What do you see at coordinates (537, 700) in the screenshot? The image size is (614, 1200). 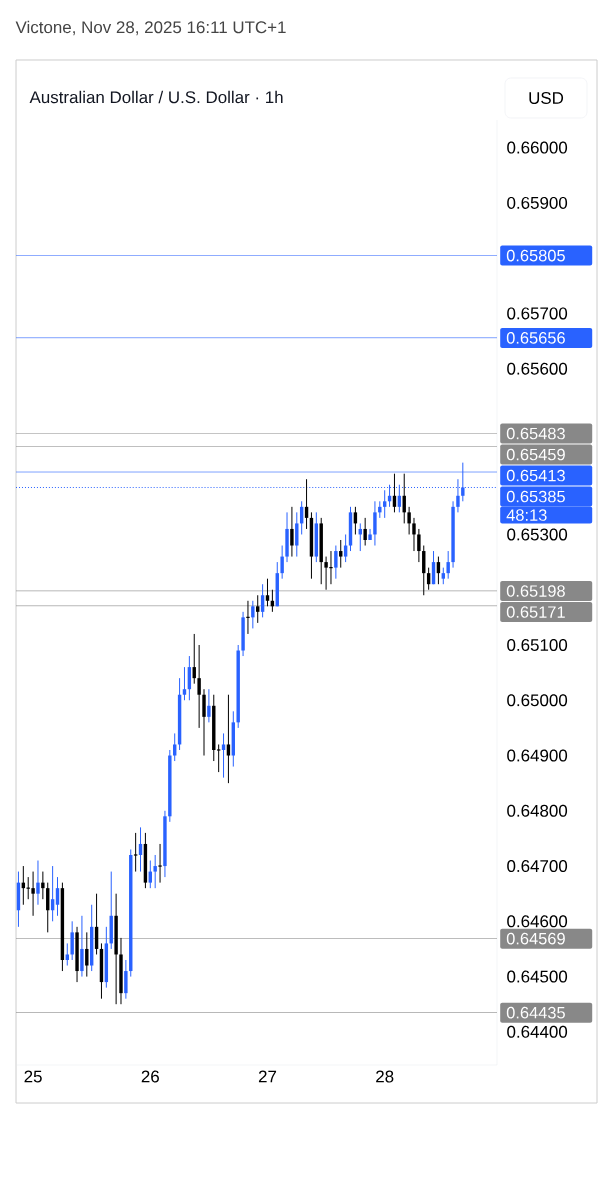 I see `y-tick-label: 0.65000` at bounding box center [537, 700].